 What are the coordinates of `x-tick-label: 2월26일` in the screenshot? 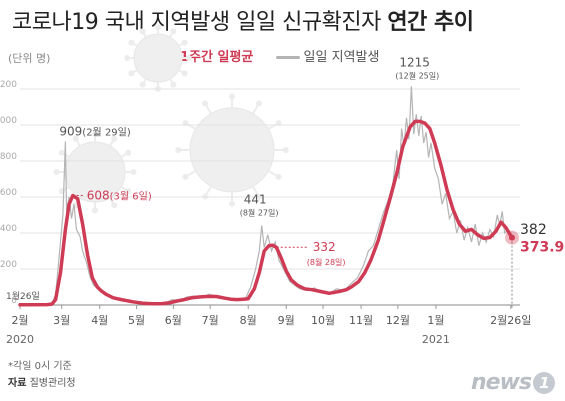 It's located at (510, 320).